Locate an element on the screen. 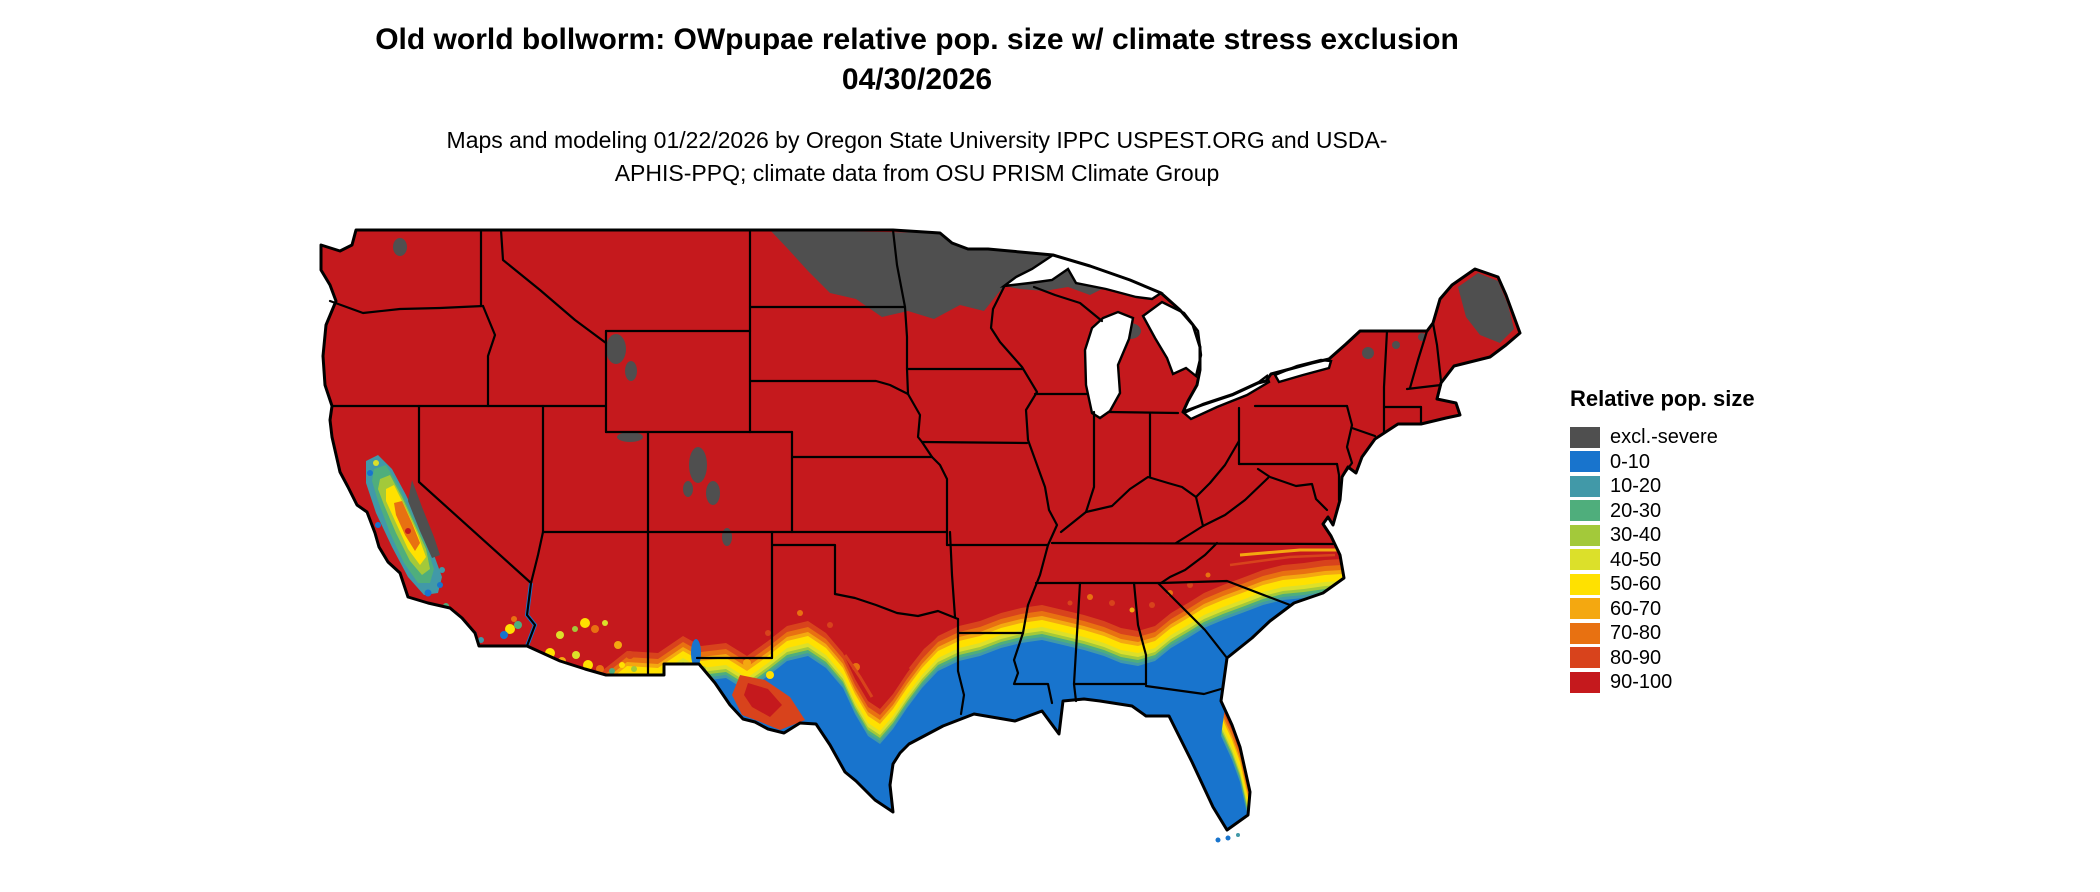 The image size is (2100, 892). legend-item: 40-50 is located at coordinates (1720, 560).